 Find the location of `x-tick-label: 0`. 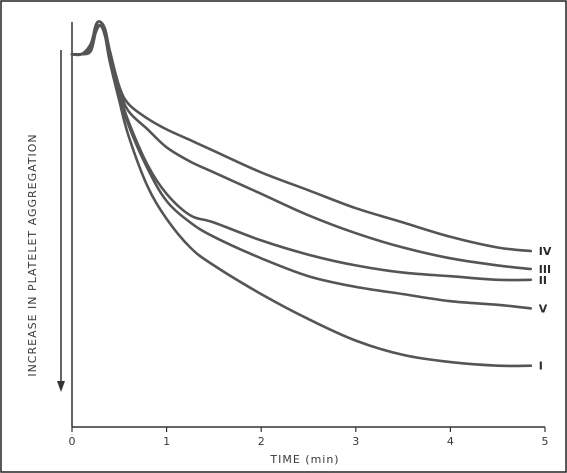

x-tick-label: 0 is located at coordinates (72, 441).